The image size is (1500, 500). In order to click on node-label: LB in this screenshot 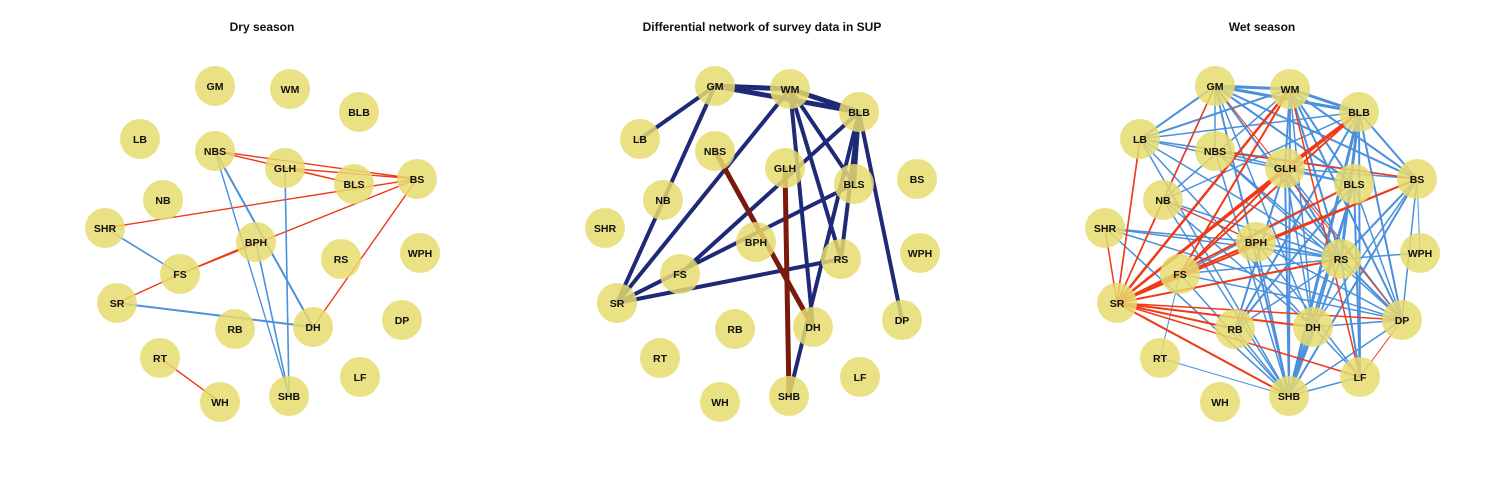, I will do `click(140, 140)`.